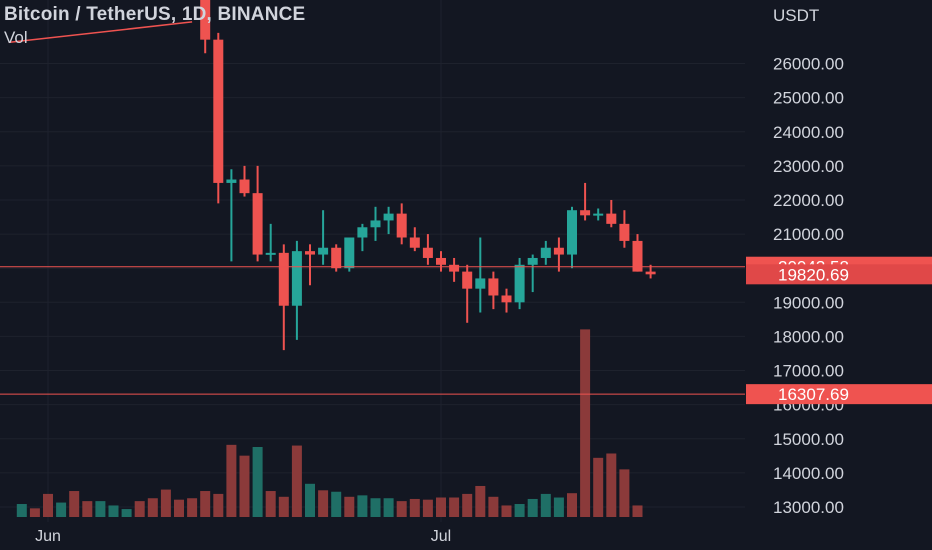 The height and width of the screenshot is (550, 932). Describe the element at coordinates (808, 200) in the screenshot. I see `y-tick-label: 22000.00` at that location.